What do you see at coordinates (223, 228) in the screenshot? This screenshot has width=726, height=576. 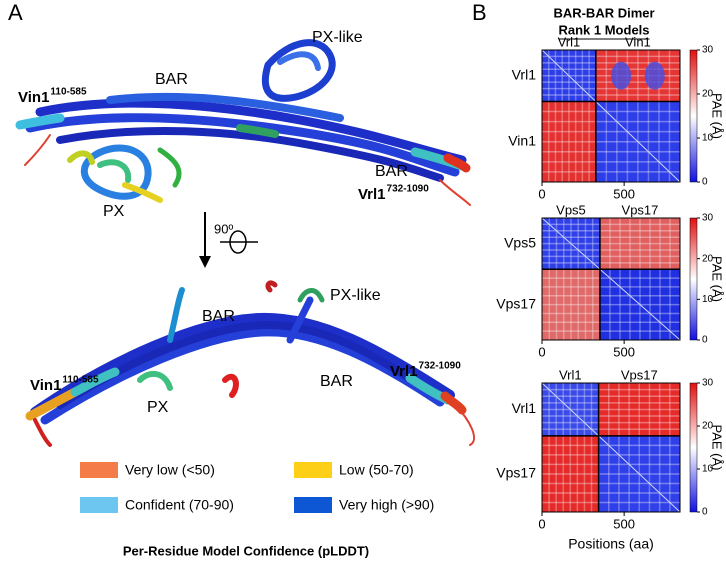 I see `rotation-label: 90º` at bounding box center [223, 228].